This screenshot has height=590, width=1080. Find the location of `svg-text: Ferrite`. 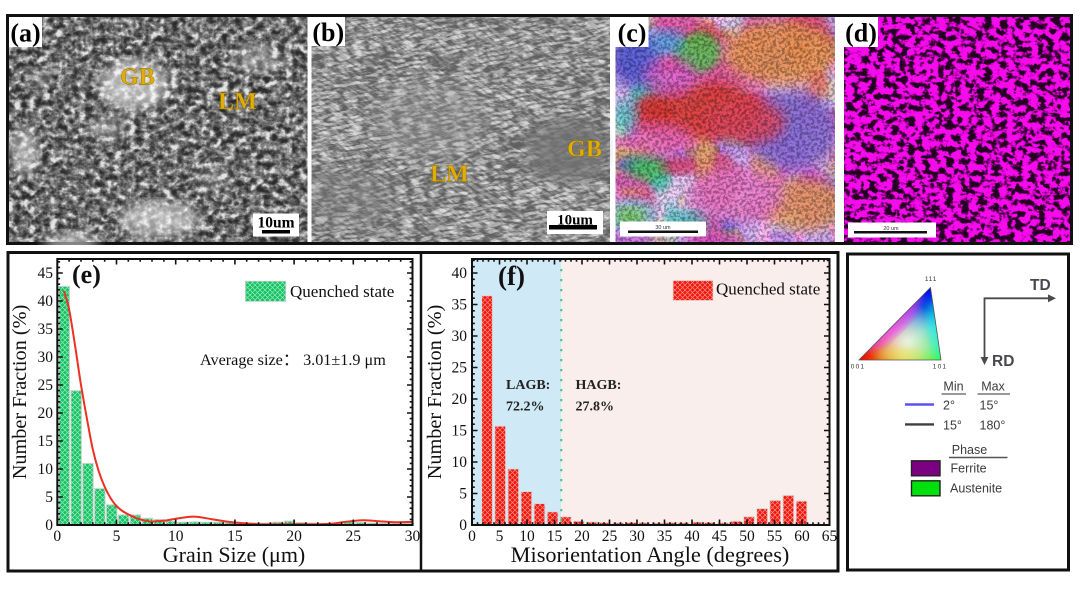

svg-text: Ferrite is located at coordinates (969, 469).